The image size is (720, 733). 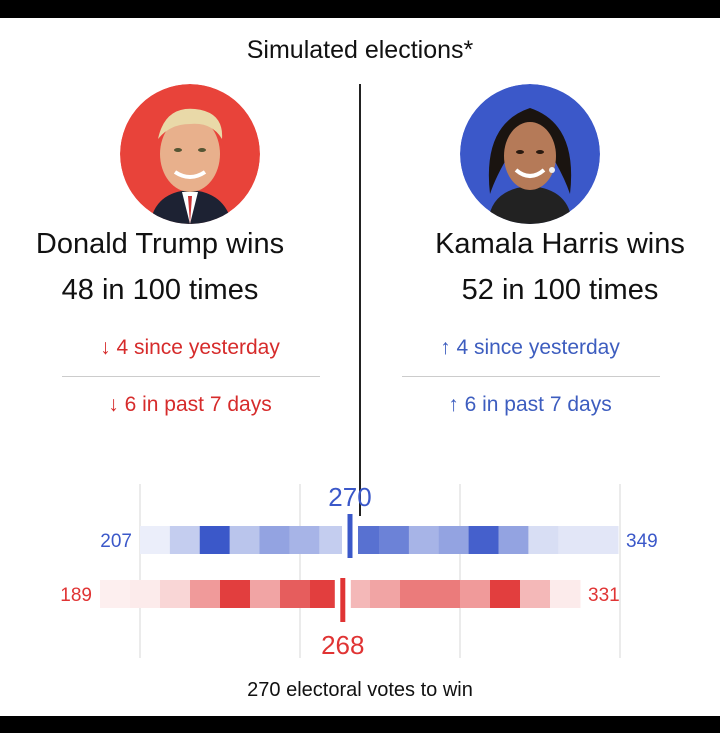 I want to click on bottom-black-bar, so click(x=360, y=724).